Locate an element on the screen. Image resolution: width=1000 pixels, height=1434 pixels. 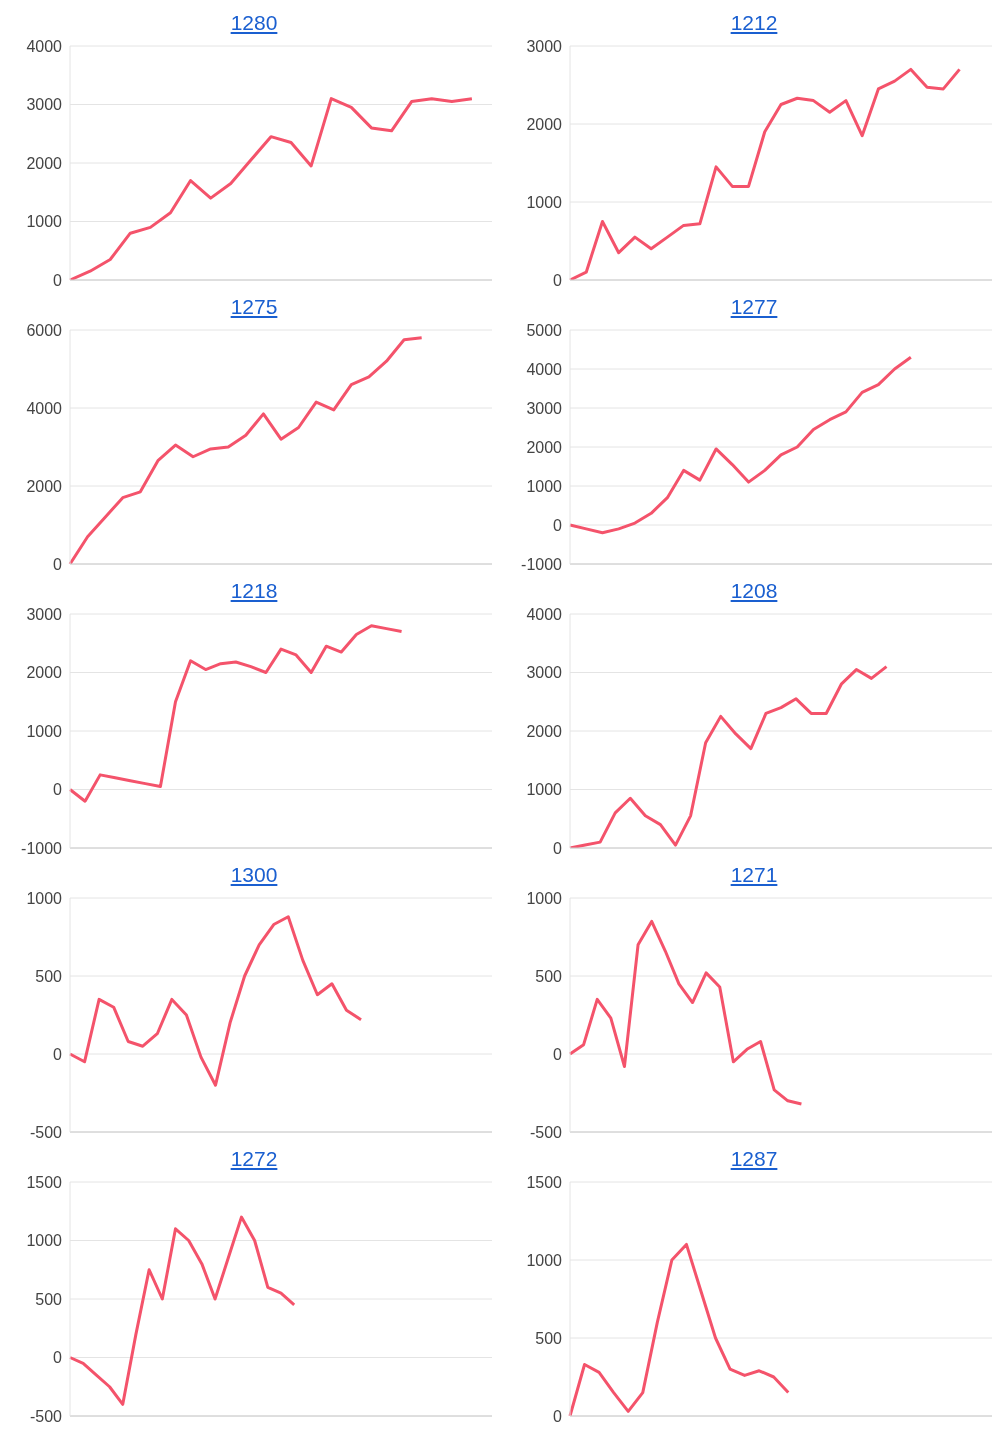
chart-title: 1208 is located at coordinates (754, 591).